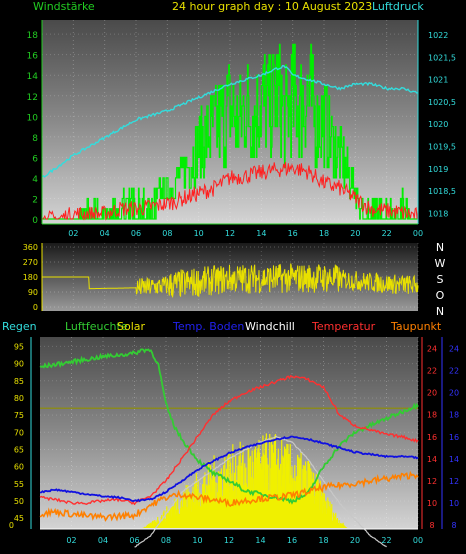 This screenshot has height=554, width=466. What do you see at coordinates (35, 221) in the screenshot?
I see `wind-tick-label: 0` at bounding box center [35, 221].